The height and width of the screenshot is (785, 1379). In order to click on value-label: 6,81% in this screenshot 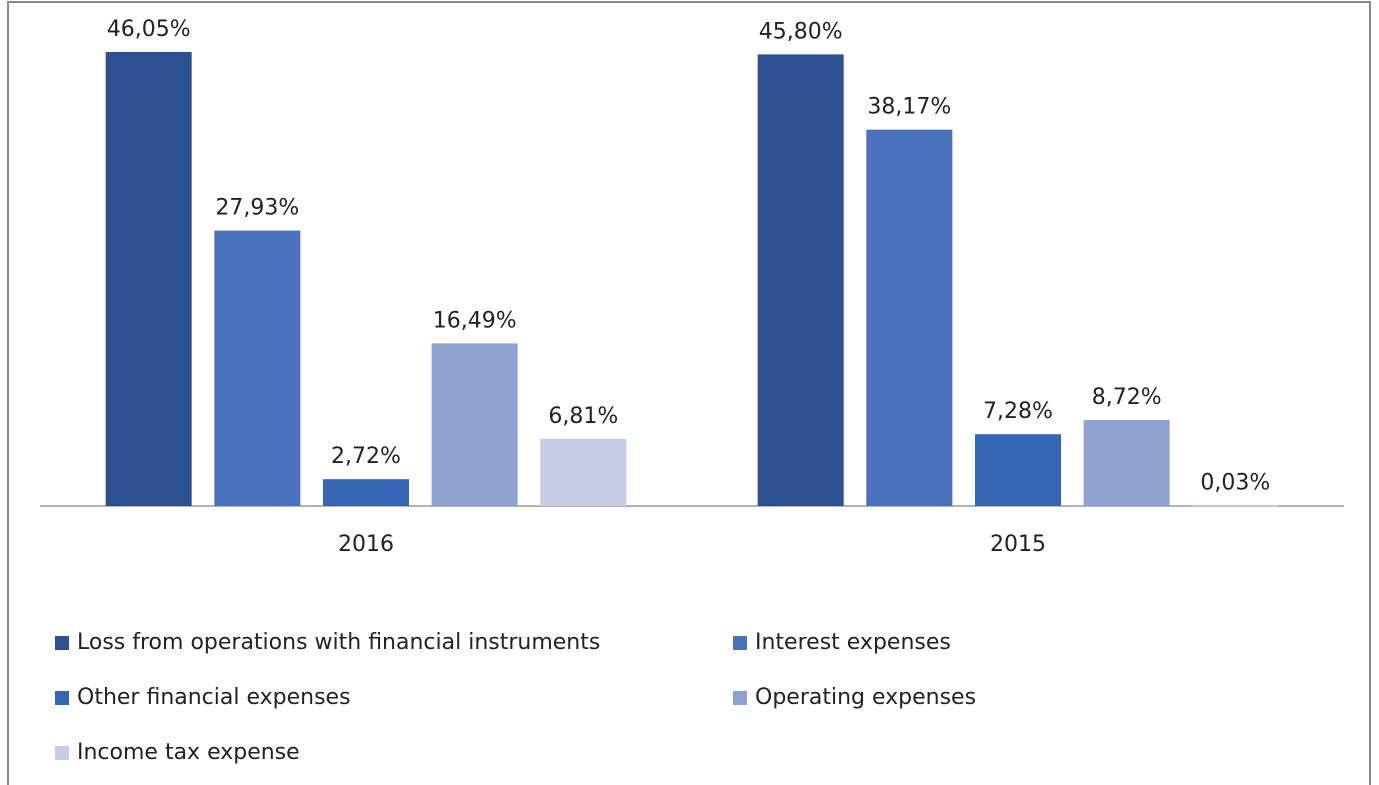, I will do `click(583, 416)`.